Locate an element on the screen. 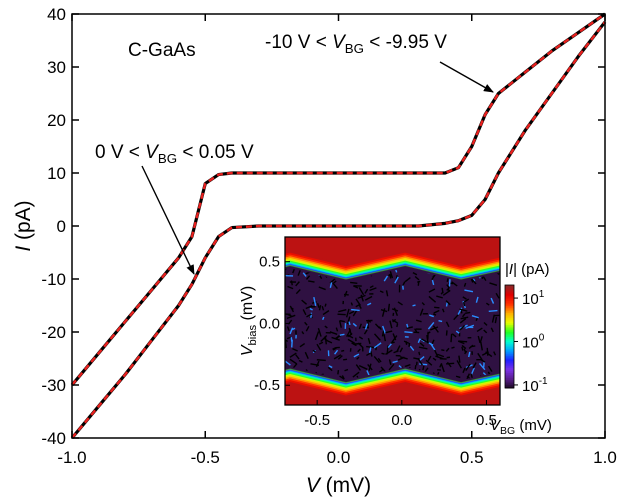 This screenshot has height=498, width=623. y-tick-label: 30 is located at coordinates (56, 67).